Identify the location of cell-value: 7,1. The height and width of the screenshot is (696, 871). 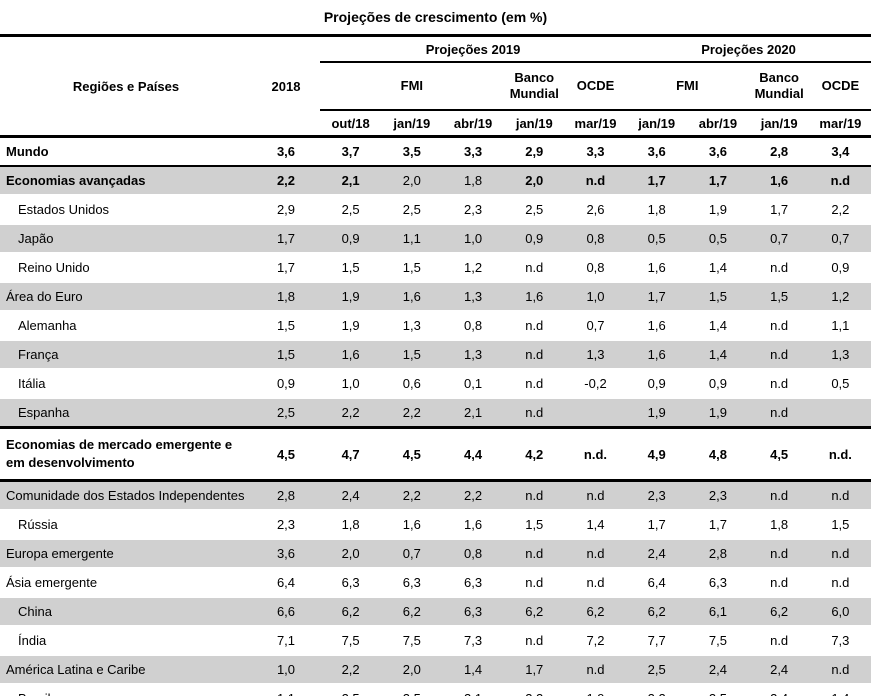
(286, 640).